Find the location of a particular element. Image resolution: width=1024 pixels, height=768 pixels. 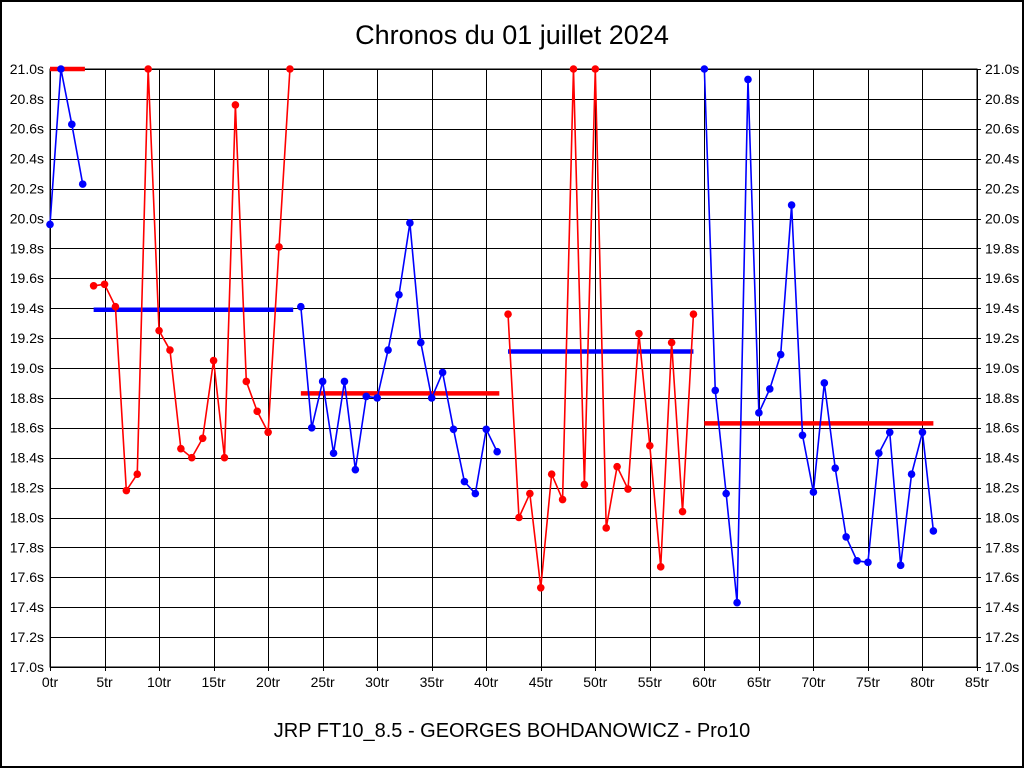

x-tick-label: 40tr is located at coordinates (486, 682).